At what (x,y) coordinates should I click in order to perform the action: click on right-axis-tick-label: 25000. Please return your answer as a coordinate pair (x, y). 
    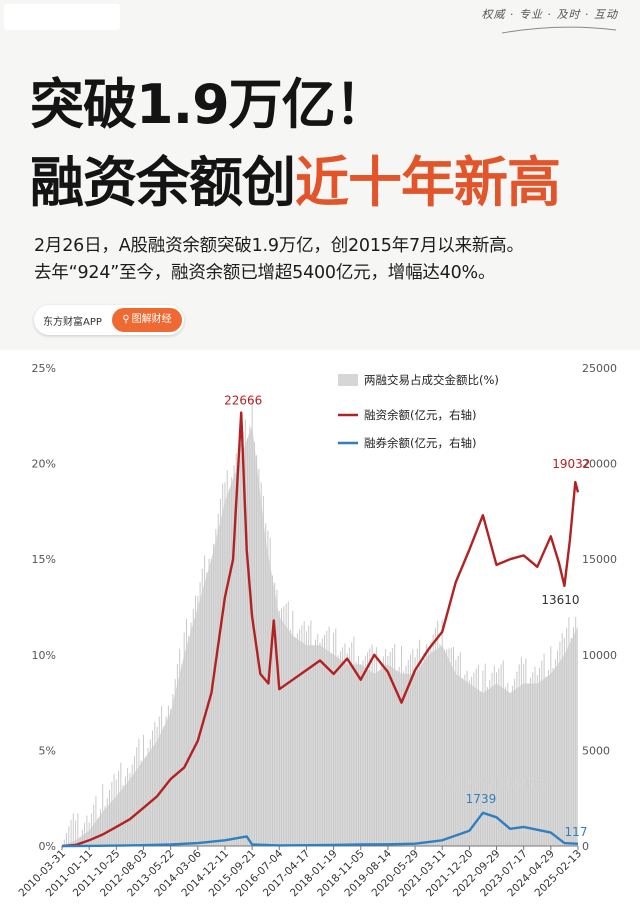
    Looking at the image, I should click on (599, 368).